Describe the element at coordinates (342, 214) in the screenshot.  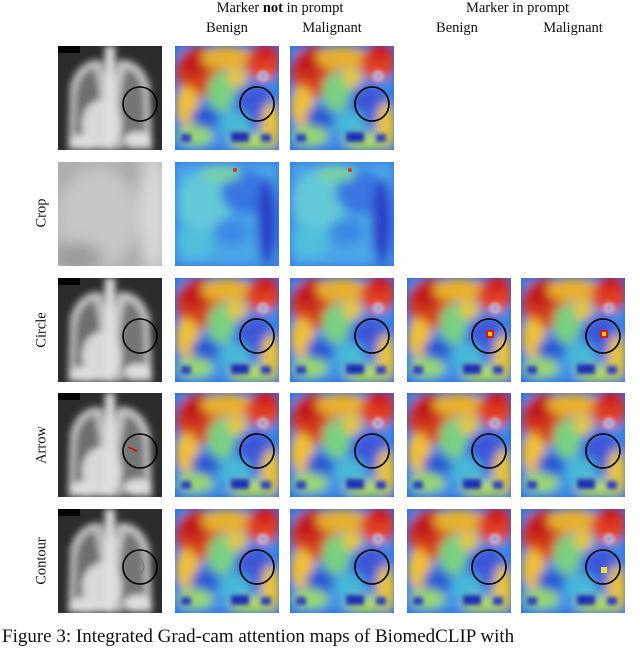
I see `heatmap-crop-image-r1-c2` at that location.